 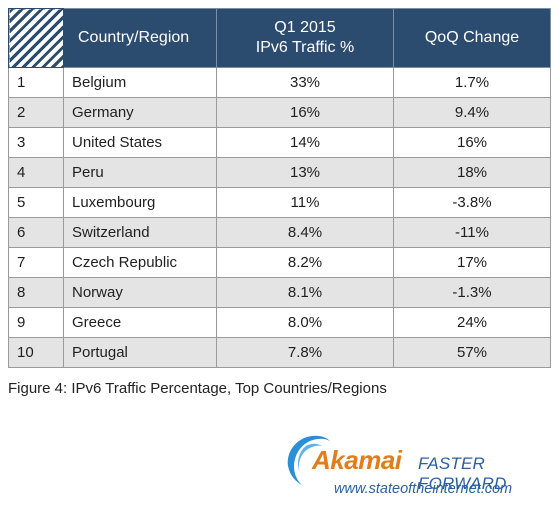 I want to click on traffic-cell: 14%, so click(x=305, y=142).